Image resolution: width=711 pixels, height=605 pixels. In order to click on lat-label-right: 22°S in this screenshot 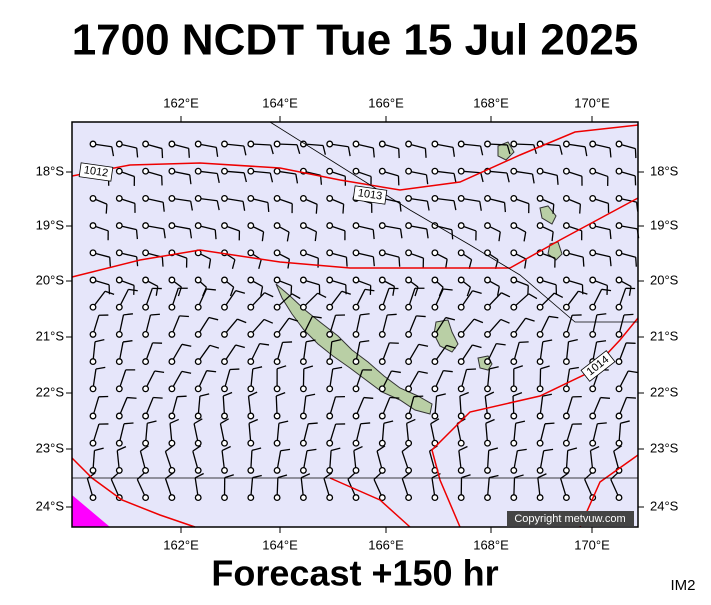, I will do `click(664, 391)`.